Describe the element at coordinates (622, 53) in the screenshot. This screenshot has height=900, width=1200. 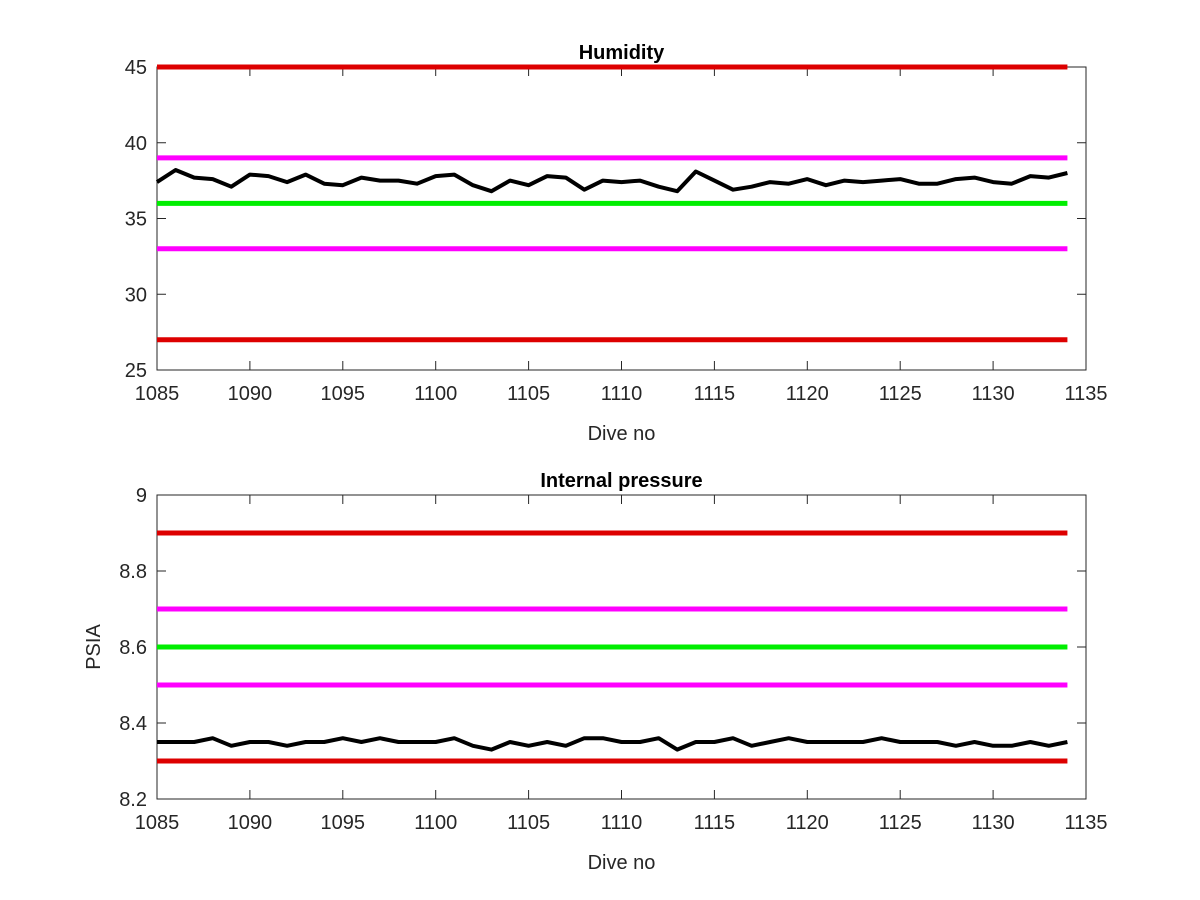
I see `chart-title: Humidity` at that location.